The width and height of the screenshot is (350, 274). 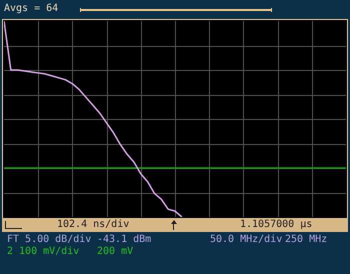 I want to click on text: 102.4 ns/div, so click(x=93, y=225).